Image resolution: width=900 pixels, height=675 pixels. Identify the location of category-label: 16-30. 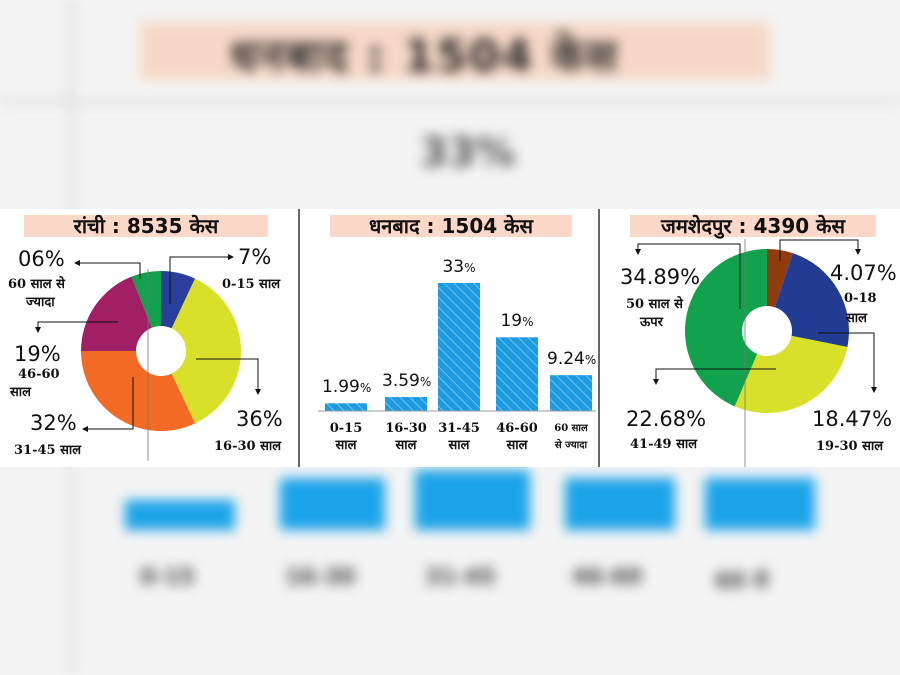
(406, 428).